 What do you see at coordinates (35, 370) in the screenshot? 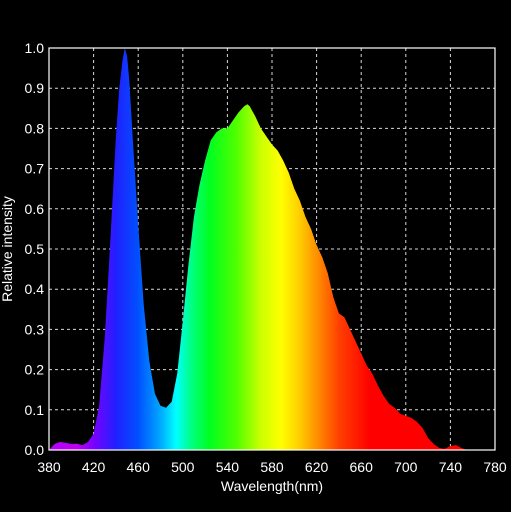
I see `y-tick-label: 0.2` at bounding box center [35, 370].